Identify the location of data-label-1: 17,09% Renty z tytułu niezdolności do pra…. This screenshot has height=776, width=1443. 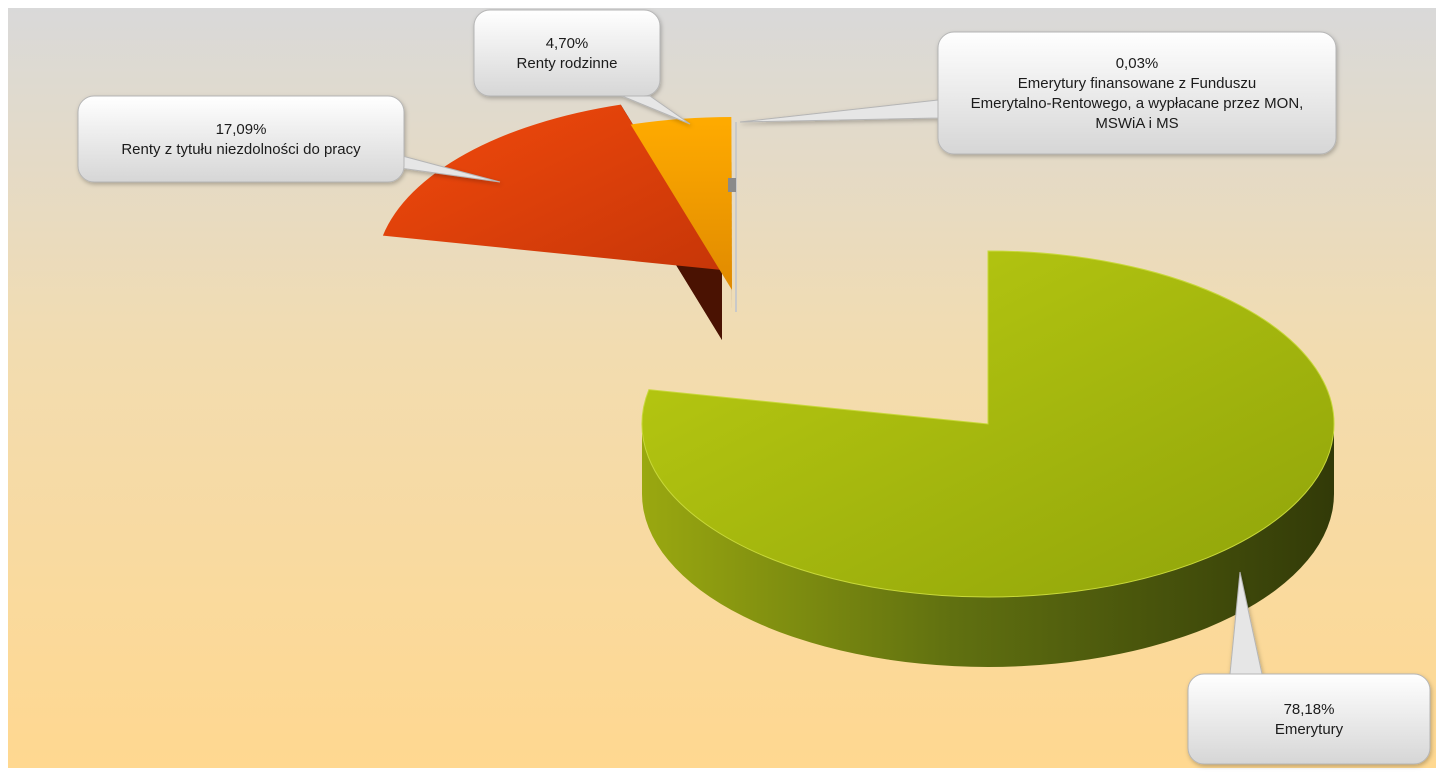
(289, 139).